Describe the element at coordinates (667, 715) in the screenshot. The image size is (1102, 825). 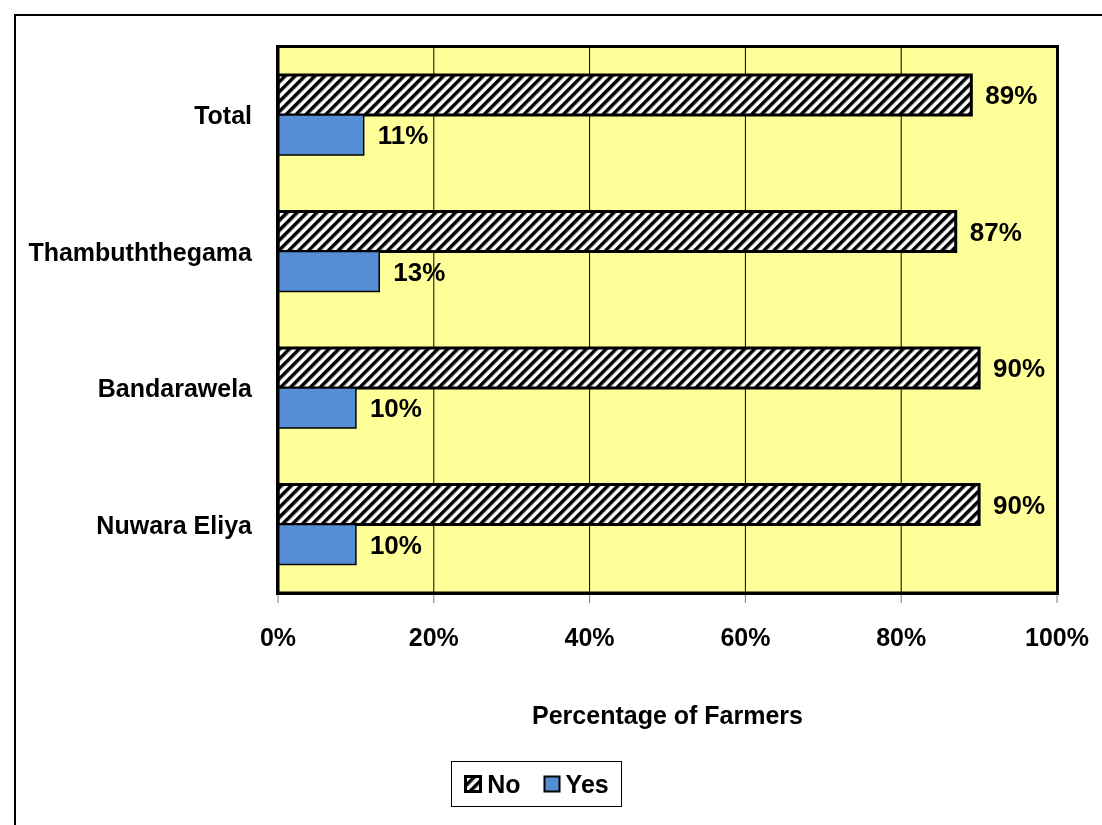
I see `x-axis-title: Percentage of Farmers` at that location.